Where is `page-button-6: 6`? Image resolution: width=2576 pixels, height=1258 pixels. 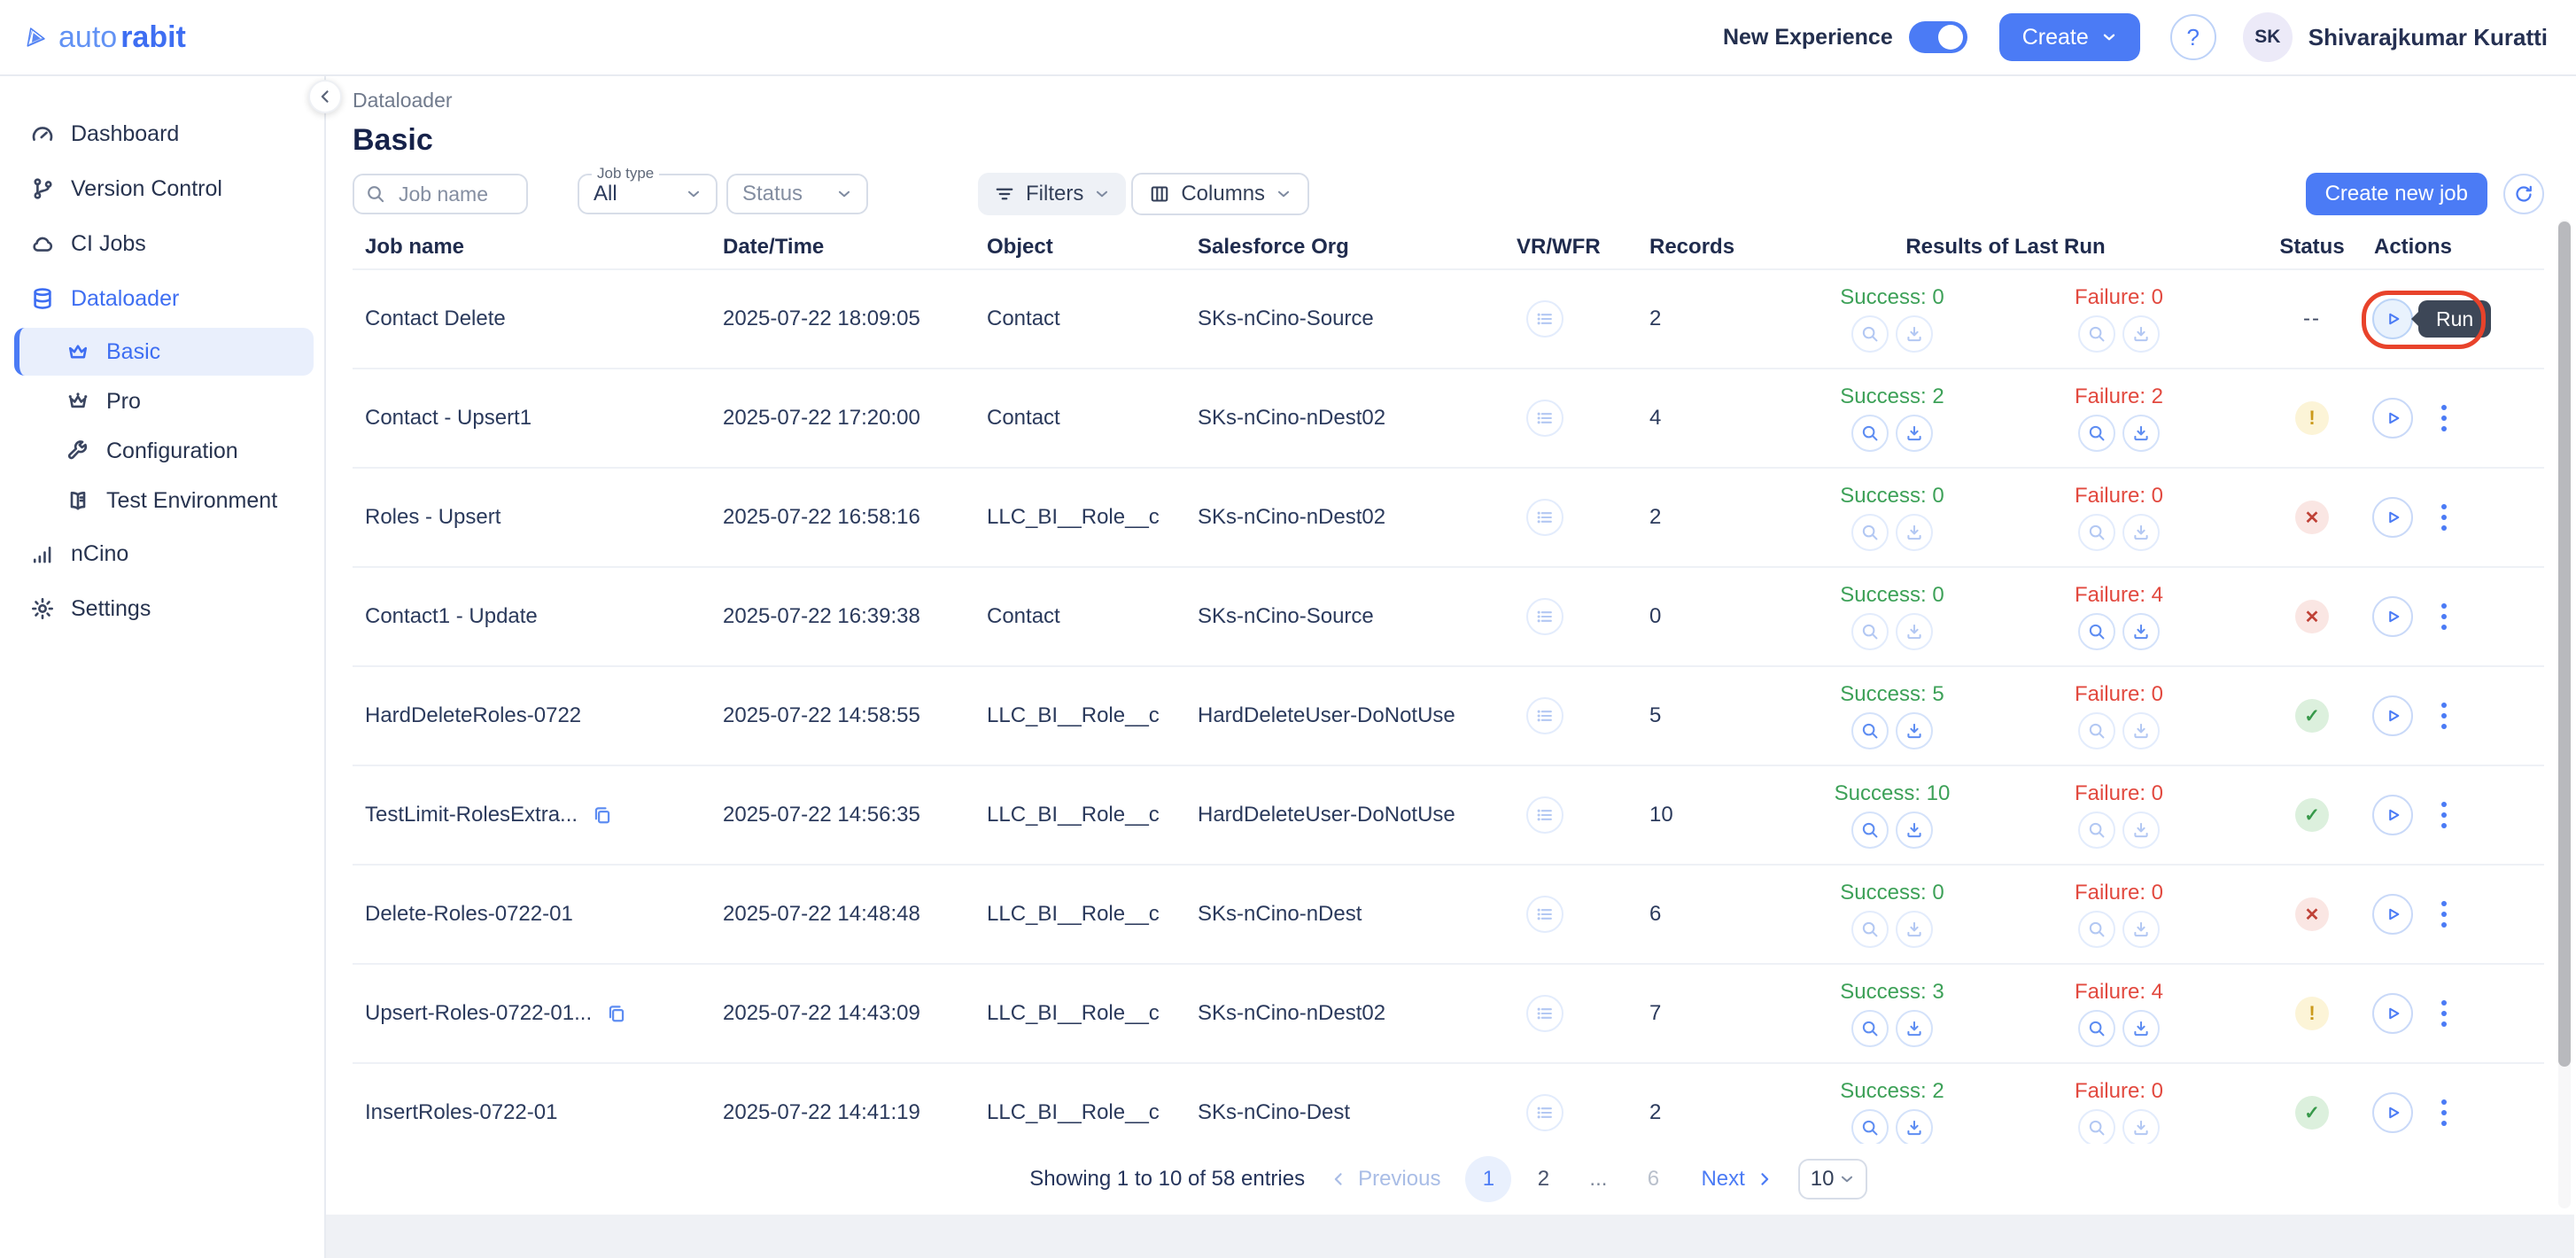
page-button-6: 6 is located at coordinates (1653, 1179).